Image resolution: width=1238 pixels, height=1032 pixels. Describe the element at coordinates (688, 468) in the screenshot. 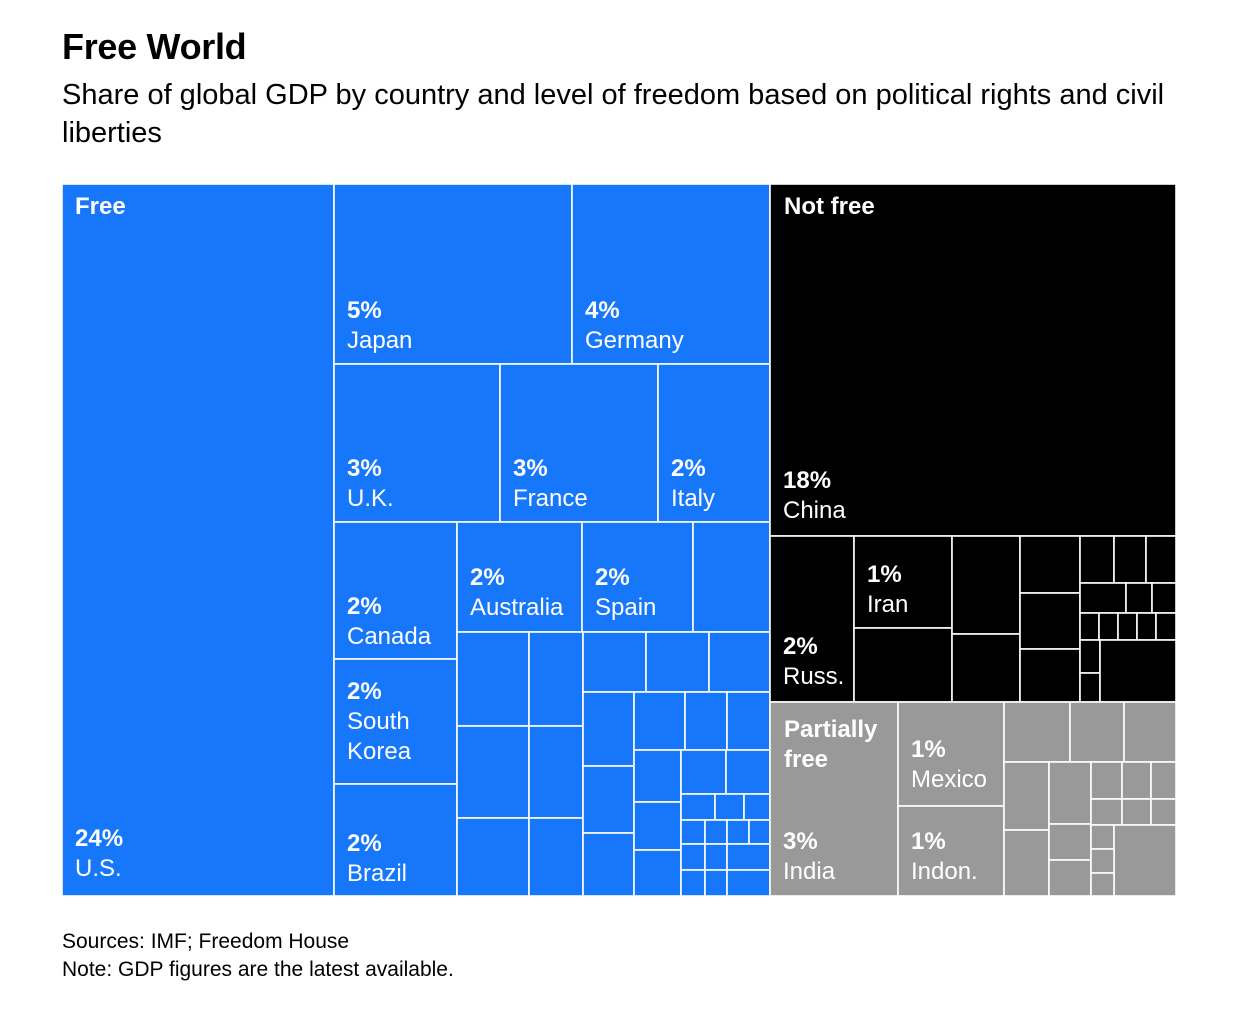

I see `tile-value-italy: 2%` at that location.